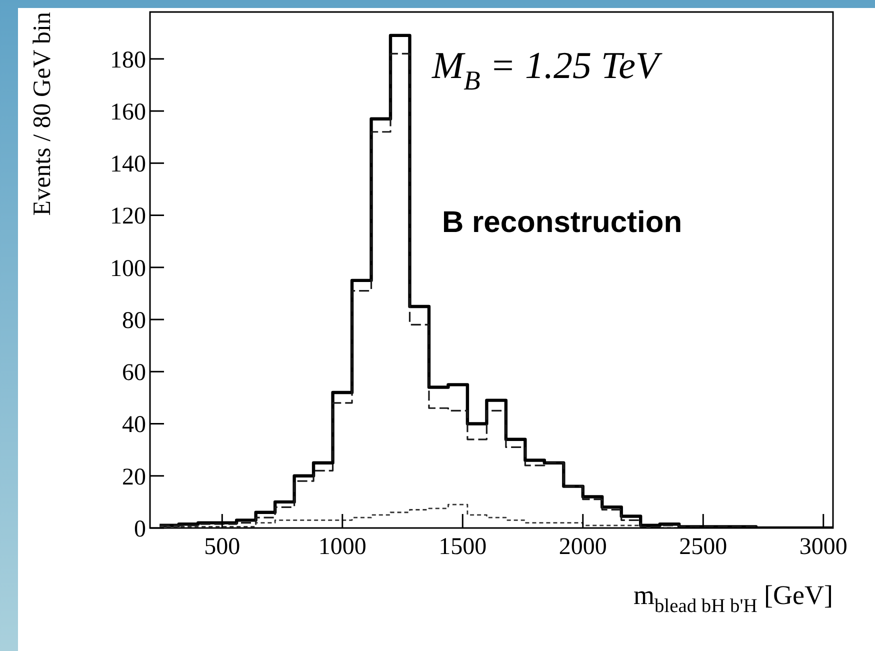 The image size is (875, 651). Describe the element at coordinates (128, 165) in the screenshot. I see `y-tick-label: 140` at that location.